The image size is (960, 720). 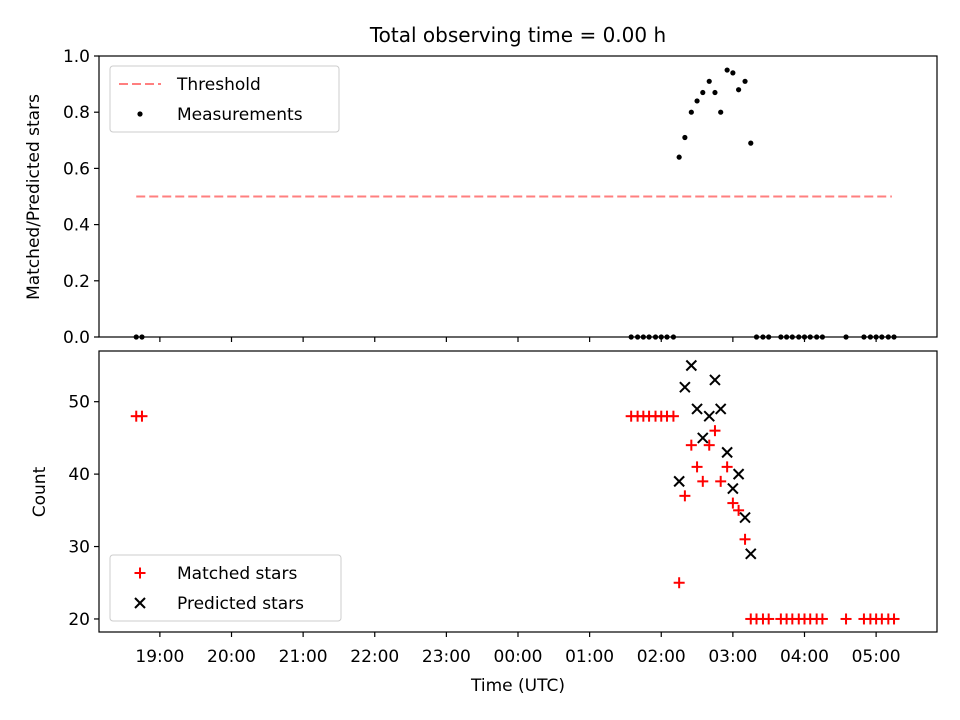 I want to click on x-tick-label: 02:00, so click(x=661, y=657).